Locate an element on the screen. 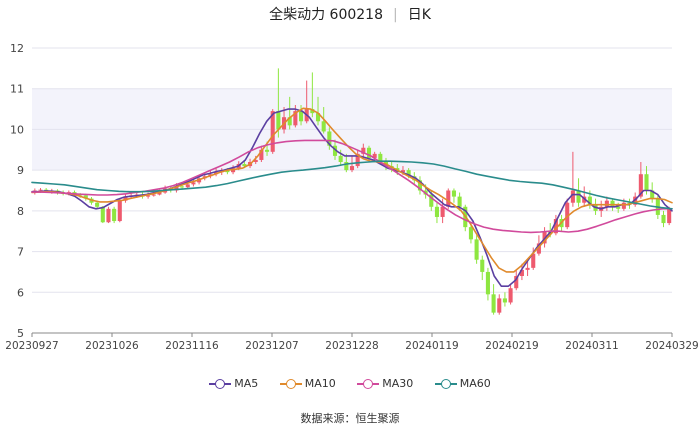  legend-ma30: MA30 is located at coordinates (385, 383).